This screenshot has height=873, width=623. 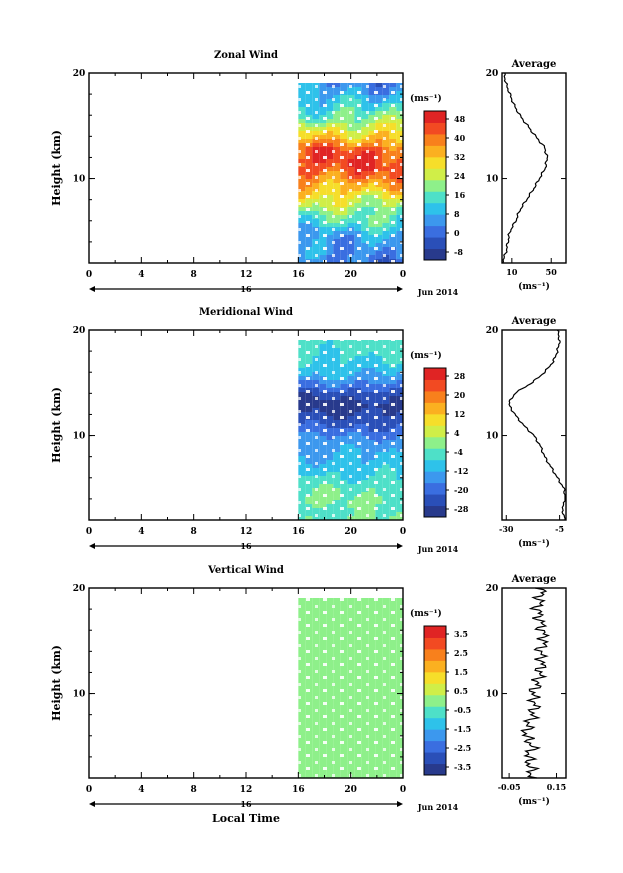 What do you see at coordinates (350, 428) in the screenshot?
I see `heatmap` at bounding box center [350, 428].